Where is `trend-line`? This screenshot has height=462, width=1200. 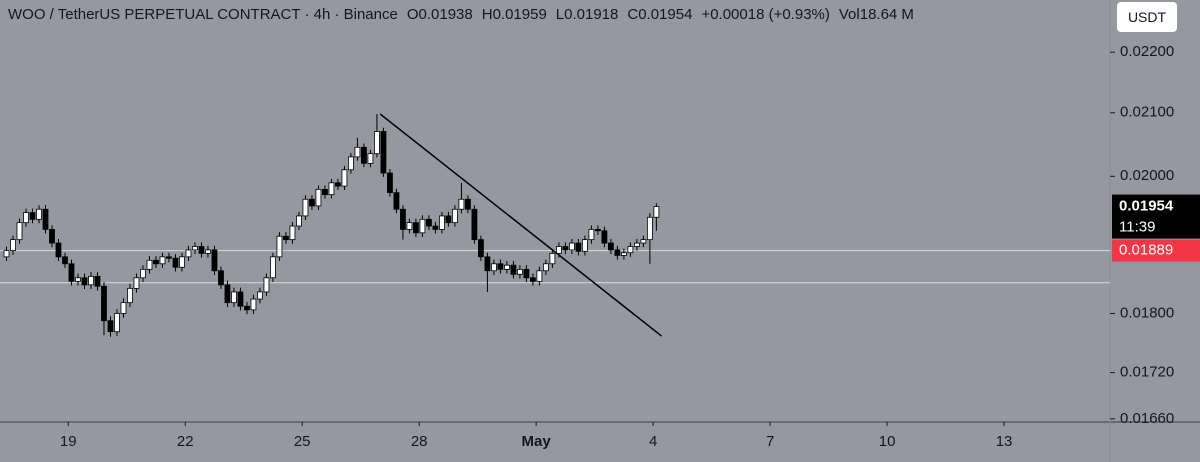 trend-line is located at coordinates (521, 225).